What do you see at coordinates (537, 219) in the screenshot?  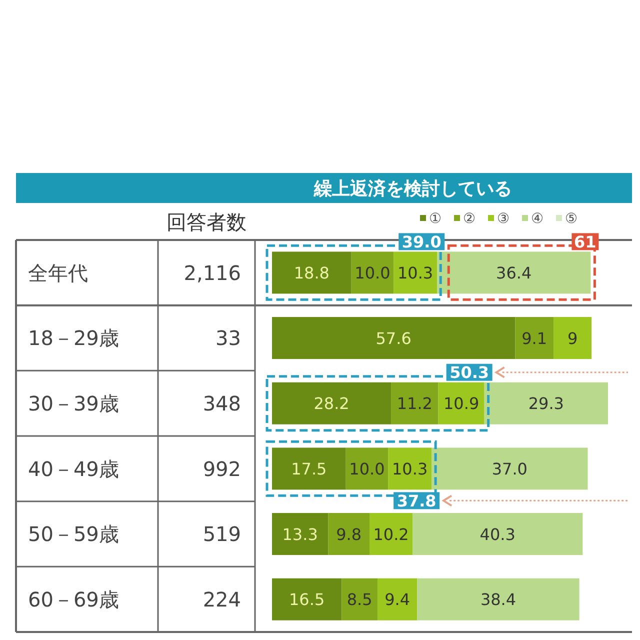 I see `legend-label: ④` at bounding box center [537, 219].